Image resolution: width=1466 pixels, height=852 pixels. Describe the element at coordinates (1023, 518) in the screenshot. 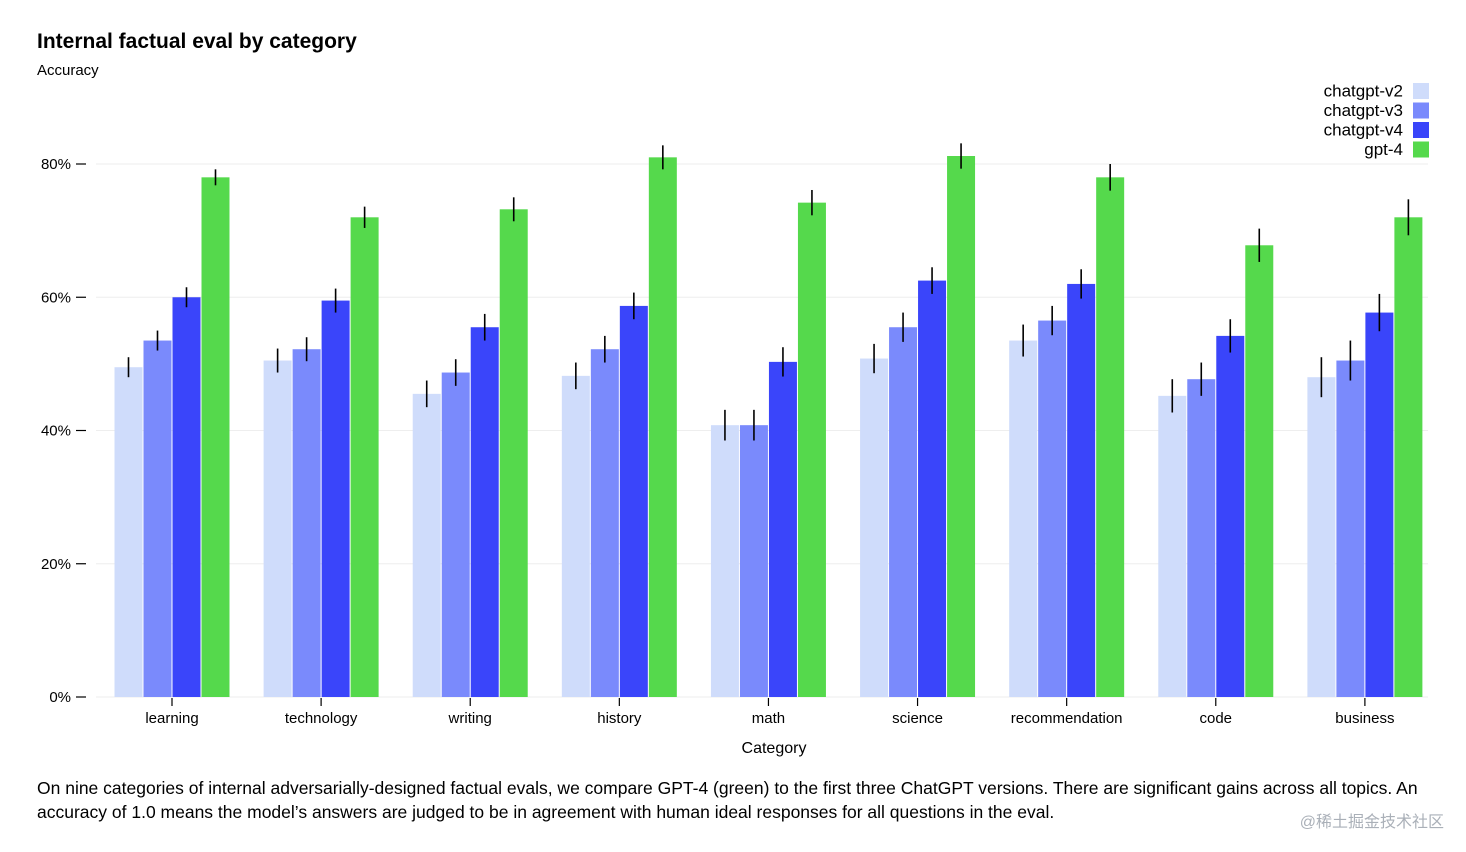

I see `bar-chatgpt-v2-recommendation` at that location.